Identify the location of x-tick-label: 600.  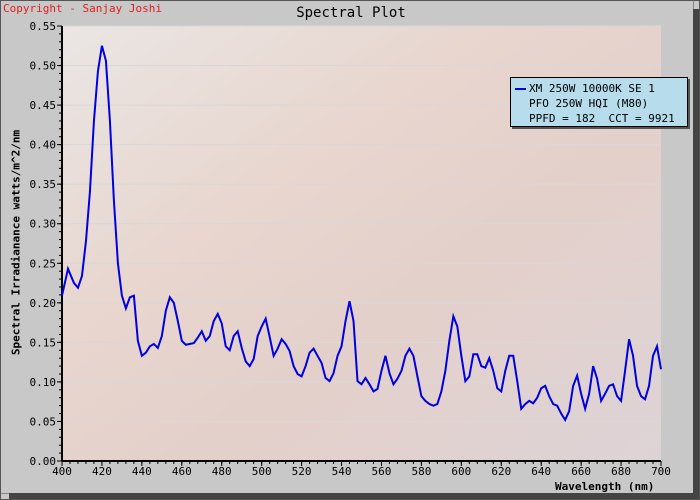
(461, 471).